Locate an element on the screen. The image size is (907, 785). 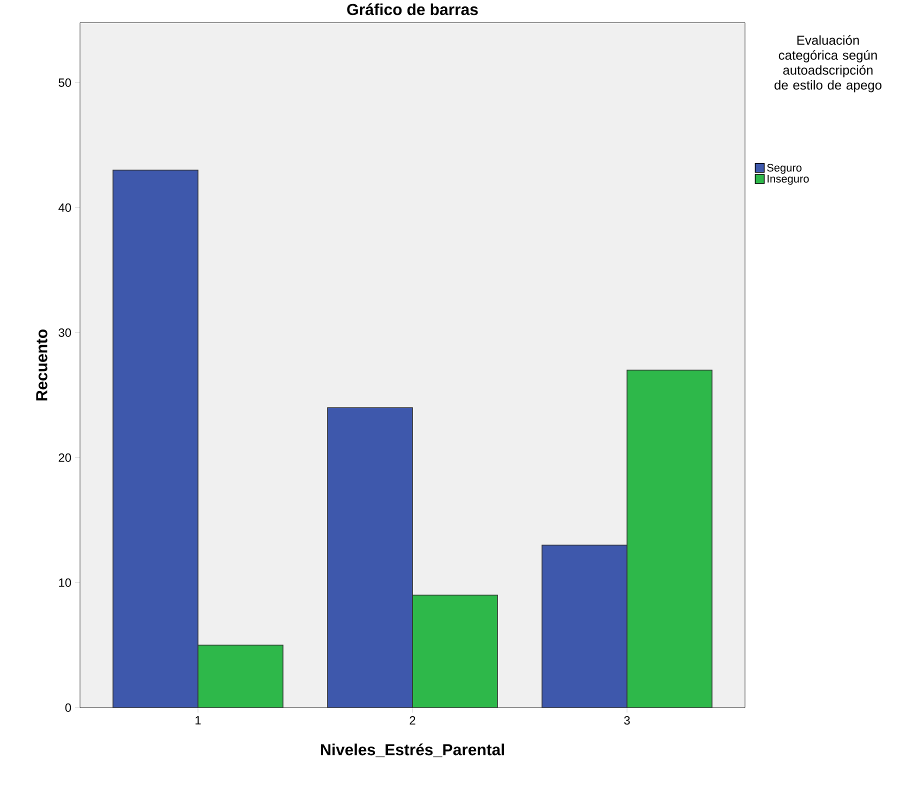
y-tick-label: 0 is located at coordinates (68, 708).